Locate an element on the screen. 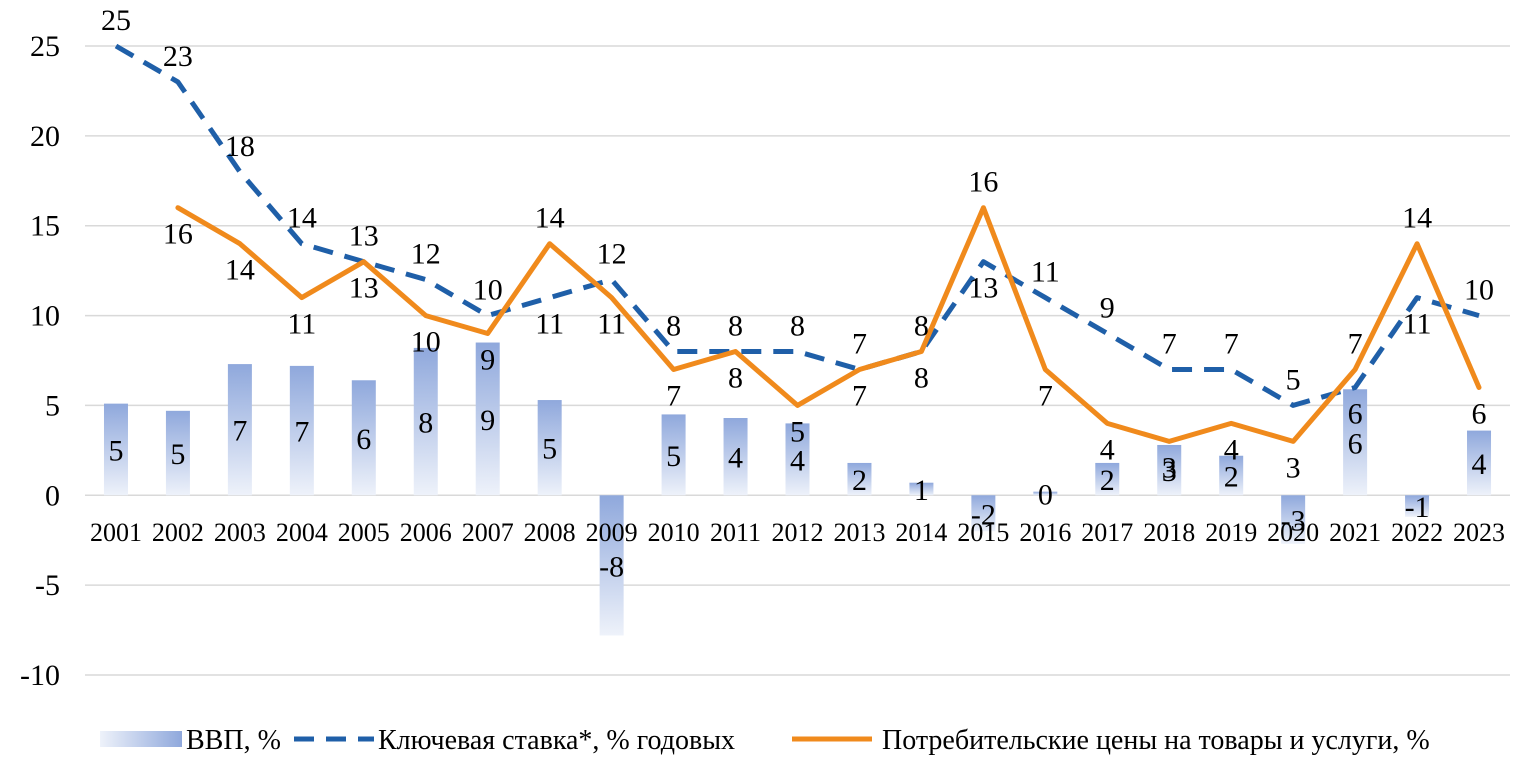 This screenshot has height=768, width=1535. y-tick-label: -10 is located at coordinates (40, 675).